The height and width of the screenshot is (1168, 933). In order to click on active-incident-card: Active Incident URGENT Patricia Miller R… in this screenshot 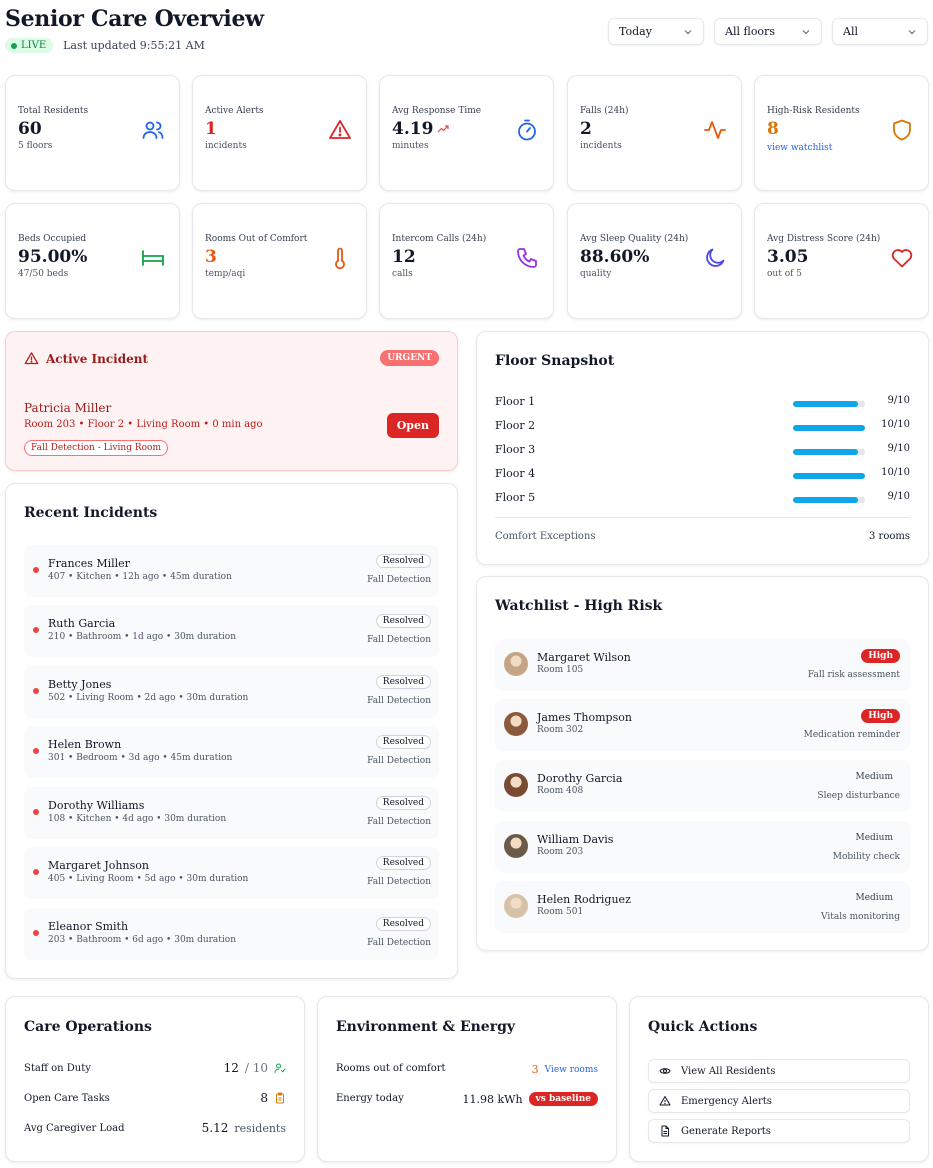, I will do `click(231, 401)`.